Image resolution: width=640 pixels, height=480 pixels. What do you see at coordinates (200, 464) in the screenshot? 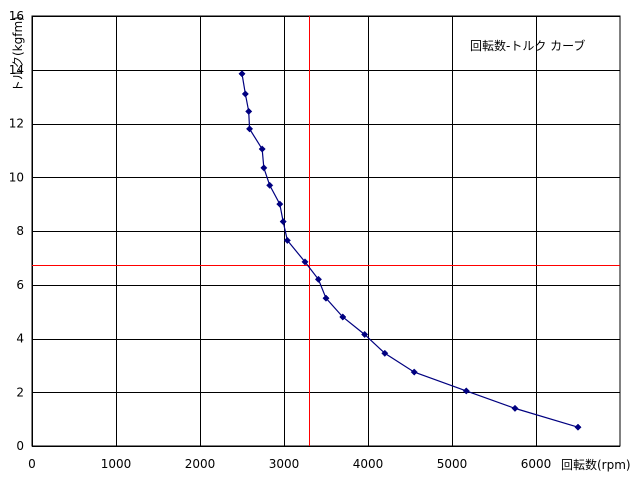
I see `x-tick-label: 2000` at bounding box center [200, 464].